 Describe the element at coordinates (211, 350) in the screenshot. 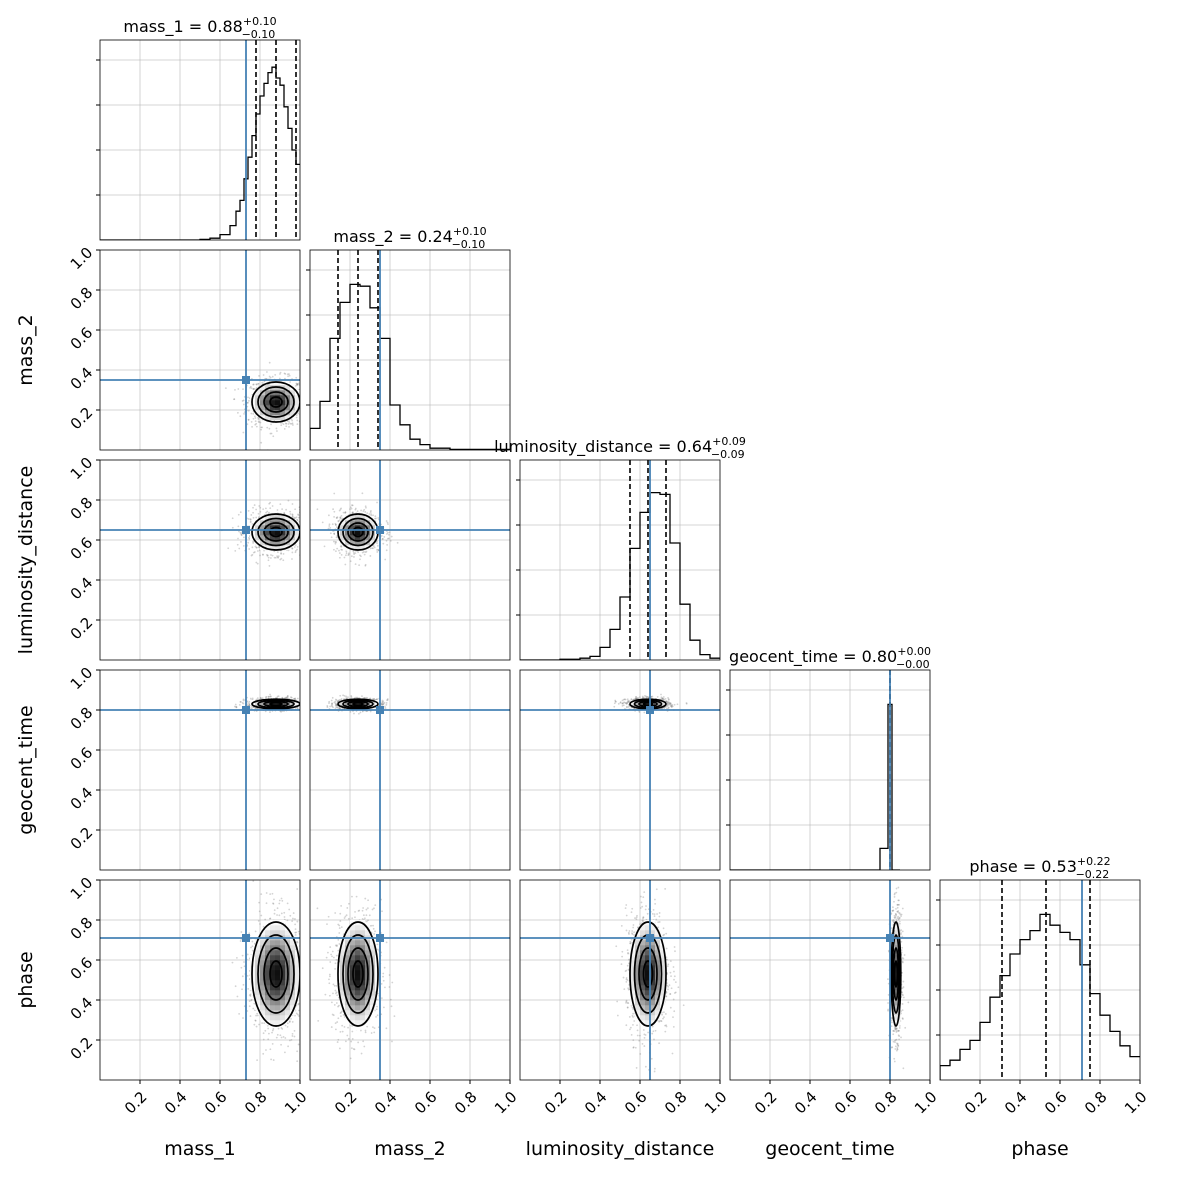

I see `panel-content` at that location.